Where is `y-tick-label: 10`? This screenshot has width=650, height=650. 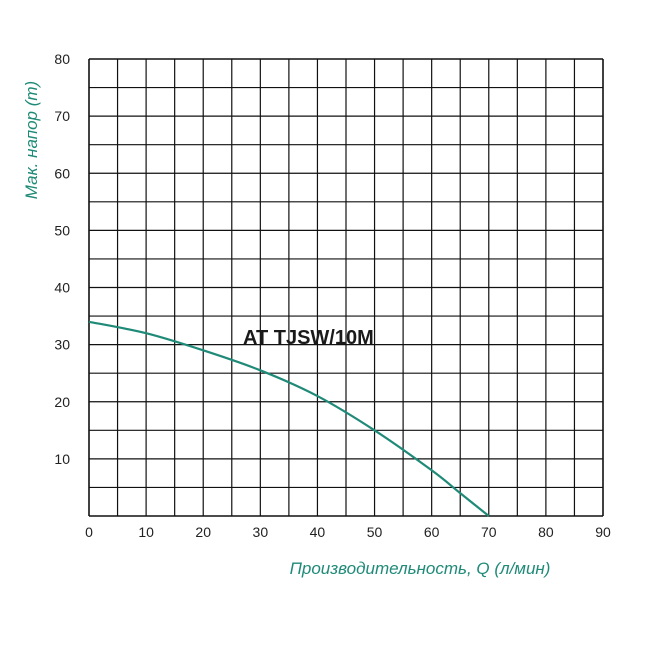 y-tick-label: 10 is located at coordinates (62, 459).